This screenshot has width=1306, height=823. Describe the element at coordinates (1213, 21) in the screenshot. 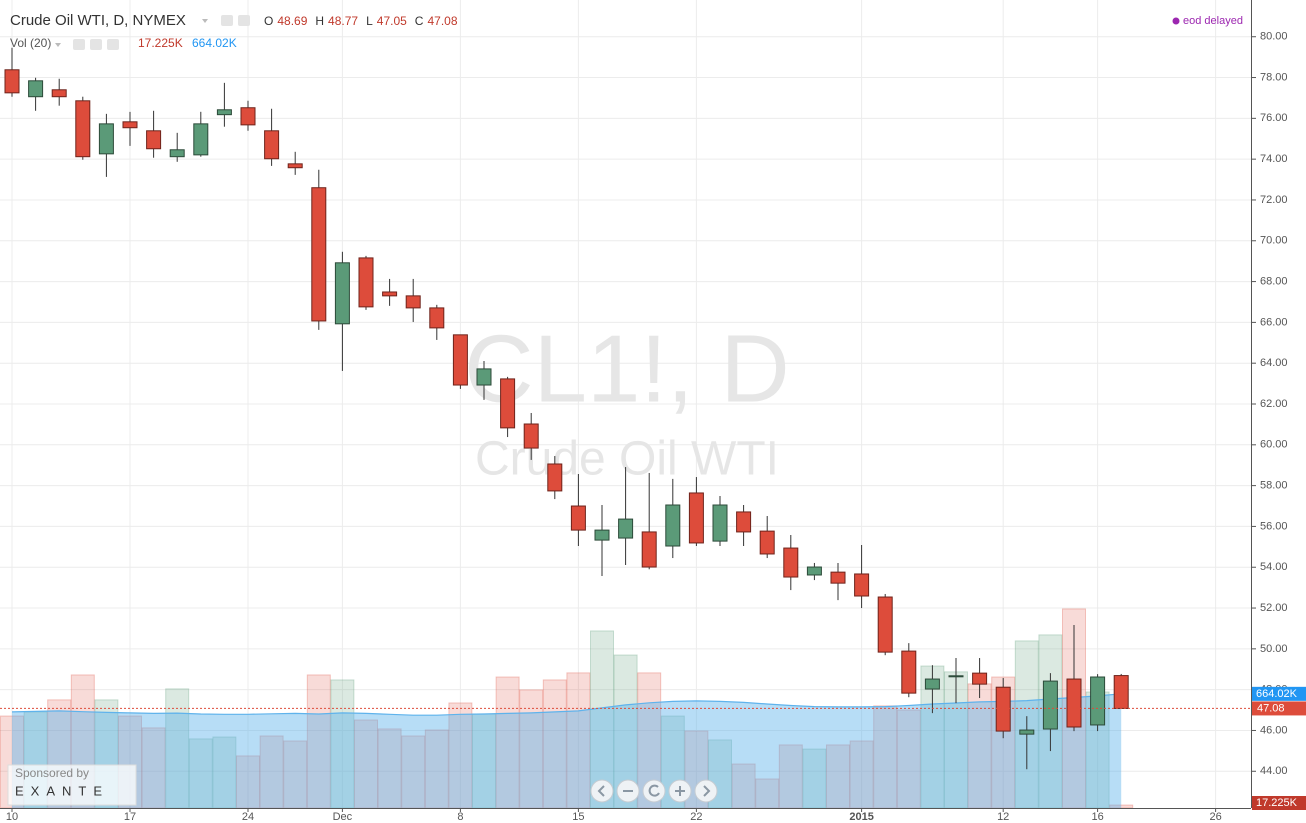

I see `status: eod delayed` at that location.